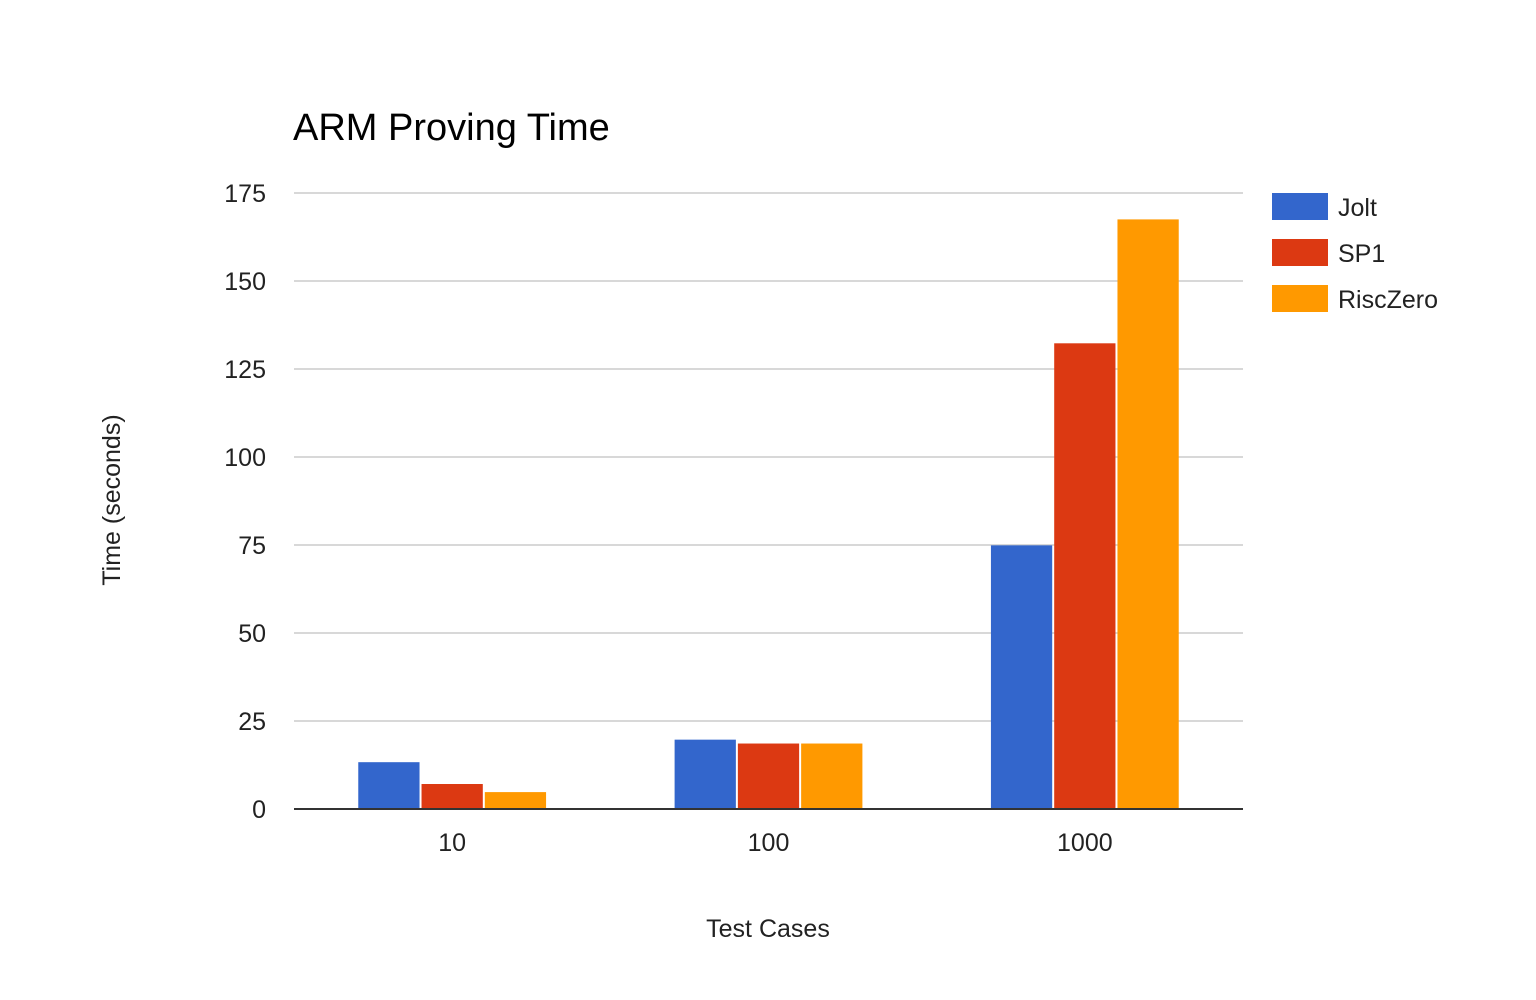 The image size is (1536, 1000). I want to click on y-tick-label: 175, so click(245, 194).